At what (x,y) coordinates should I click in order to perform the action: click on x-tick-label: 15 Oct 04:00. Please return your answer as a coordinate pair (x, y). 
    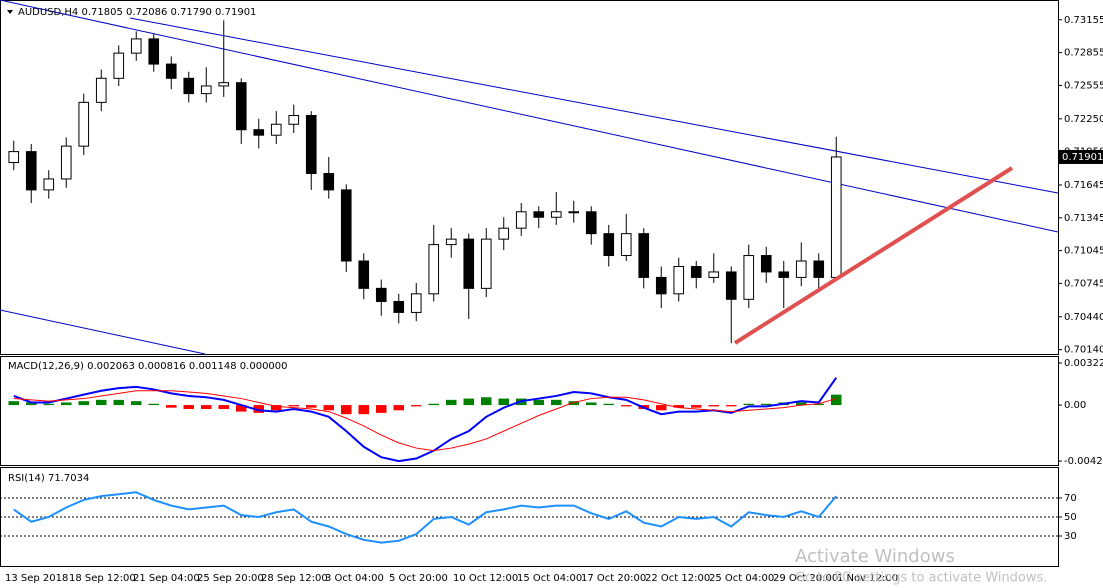
    Looking at the image, I should click on (549, 578).